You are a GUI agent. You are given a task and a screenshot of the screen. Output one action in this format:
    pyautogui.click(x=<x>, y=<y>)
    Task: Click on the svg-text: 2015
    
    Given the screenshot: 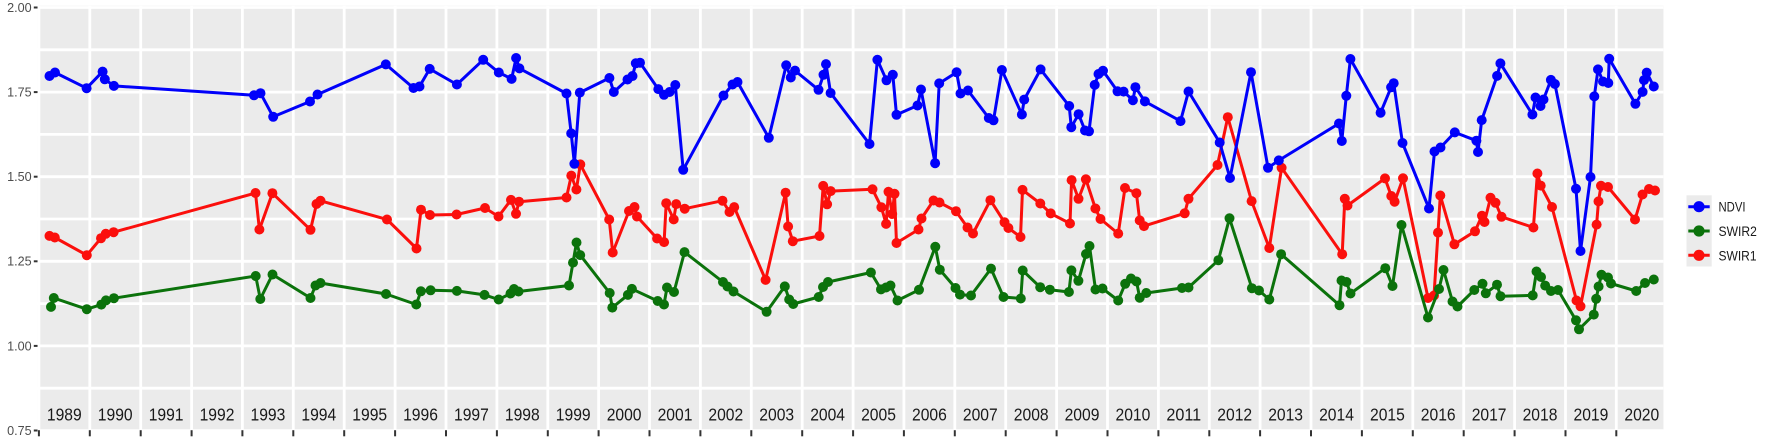 What is the action you would take?
    pyautogui.click(x=1387, y=414)
    